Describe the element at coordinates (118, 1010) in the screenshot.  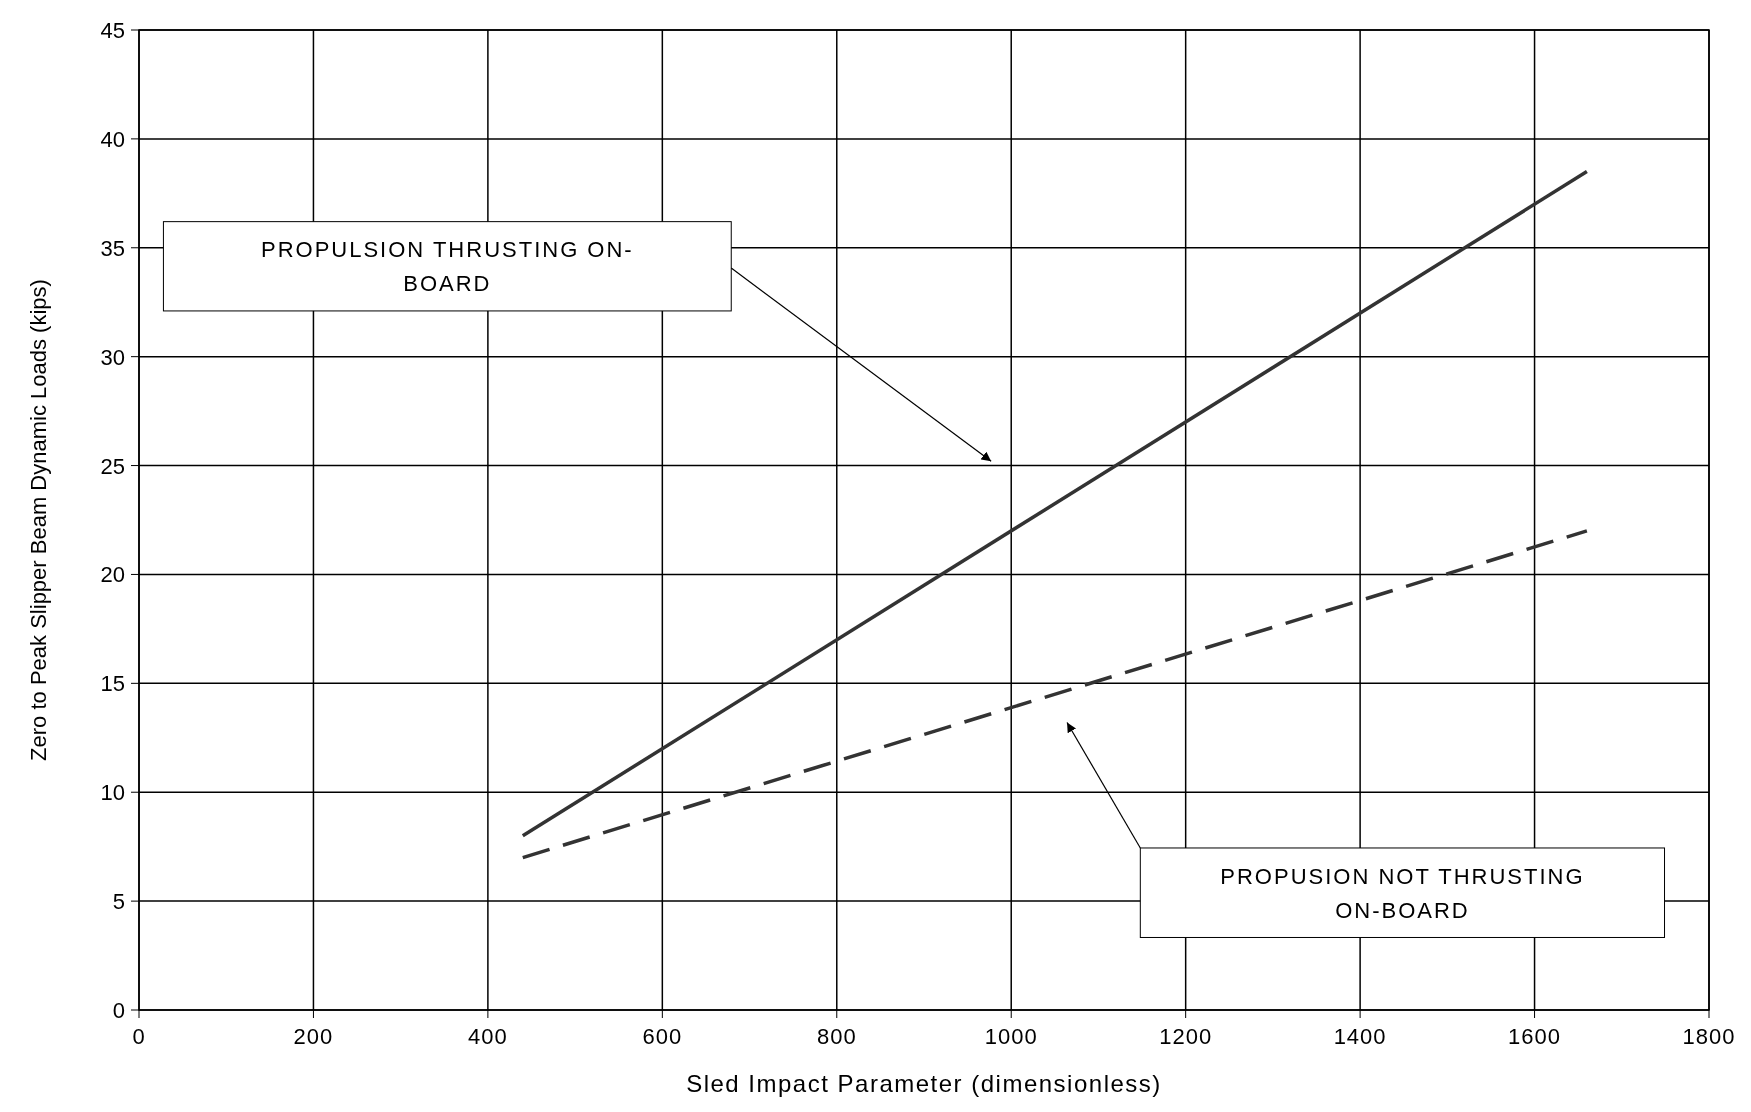
I see `y-tick-label: 0` at that location.